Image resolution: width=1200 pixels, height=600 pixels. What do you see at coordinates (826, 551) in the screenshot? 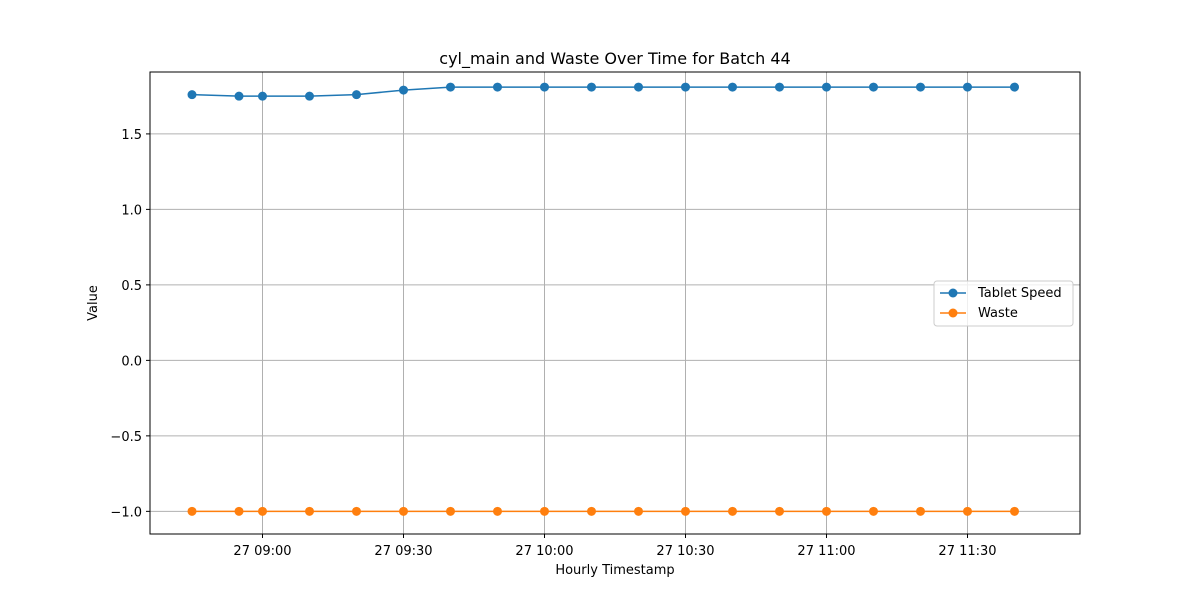
I see `x-tick-label: 27 11:00` at bounding box center [826, 551].